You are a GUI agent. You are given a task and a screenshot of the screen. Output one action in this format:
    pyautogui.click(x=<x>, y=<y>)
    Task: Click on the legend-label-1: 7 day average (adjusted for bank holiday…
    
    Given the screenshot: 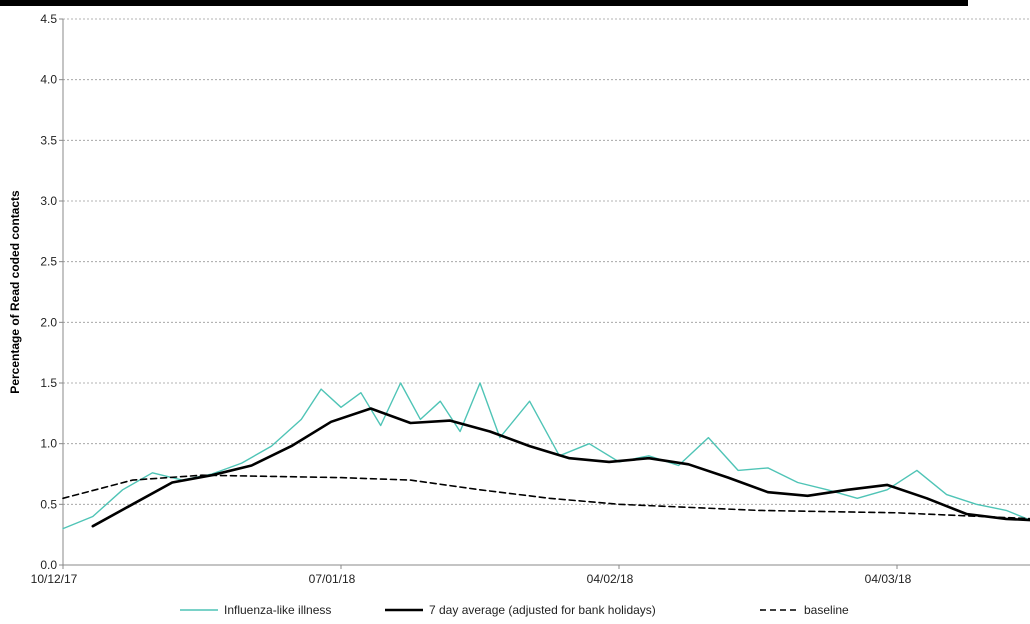 What is the action you would take?
    pyautogui.click(x=542, y=610)
    